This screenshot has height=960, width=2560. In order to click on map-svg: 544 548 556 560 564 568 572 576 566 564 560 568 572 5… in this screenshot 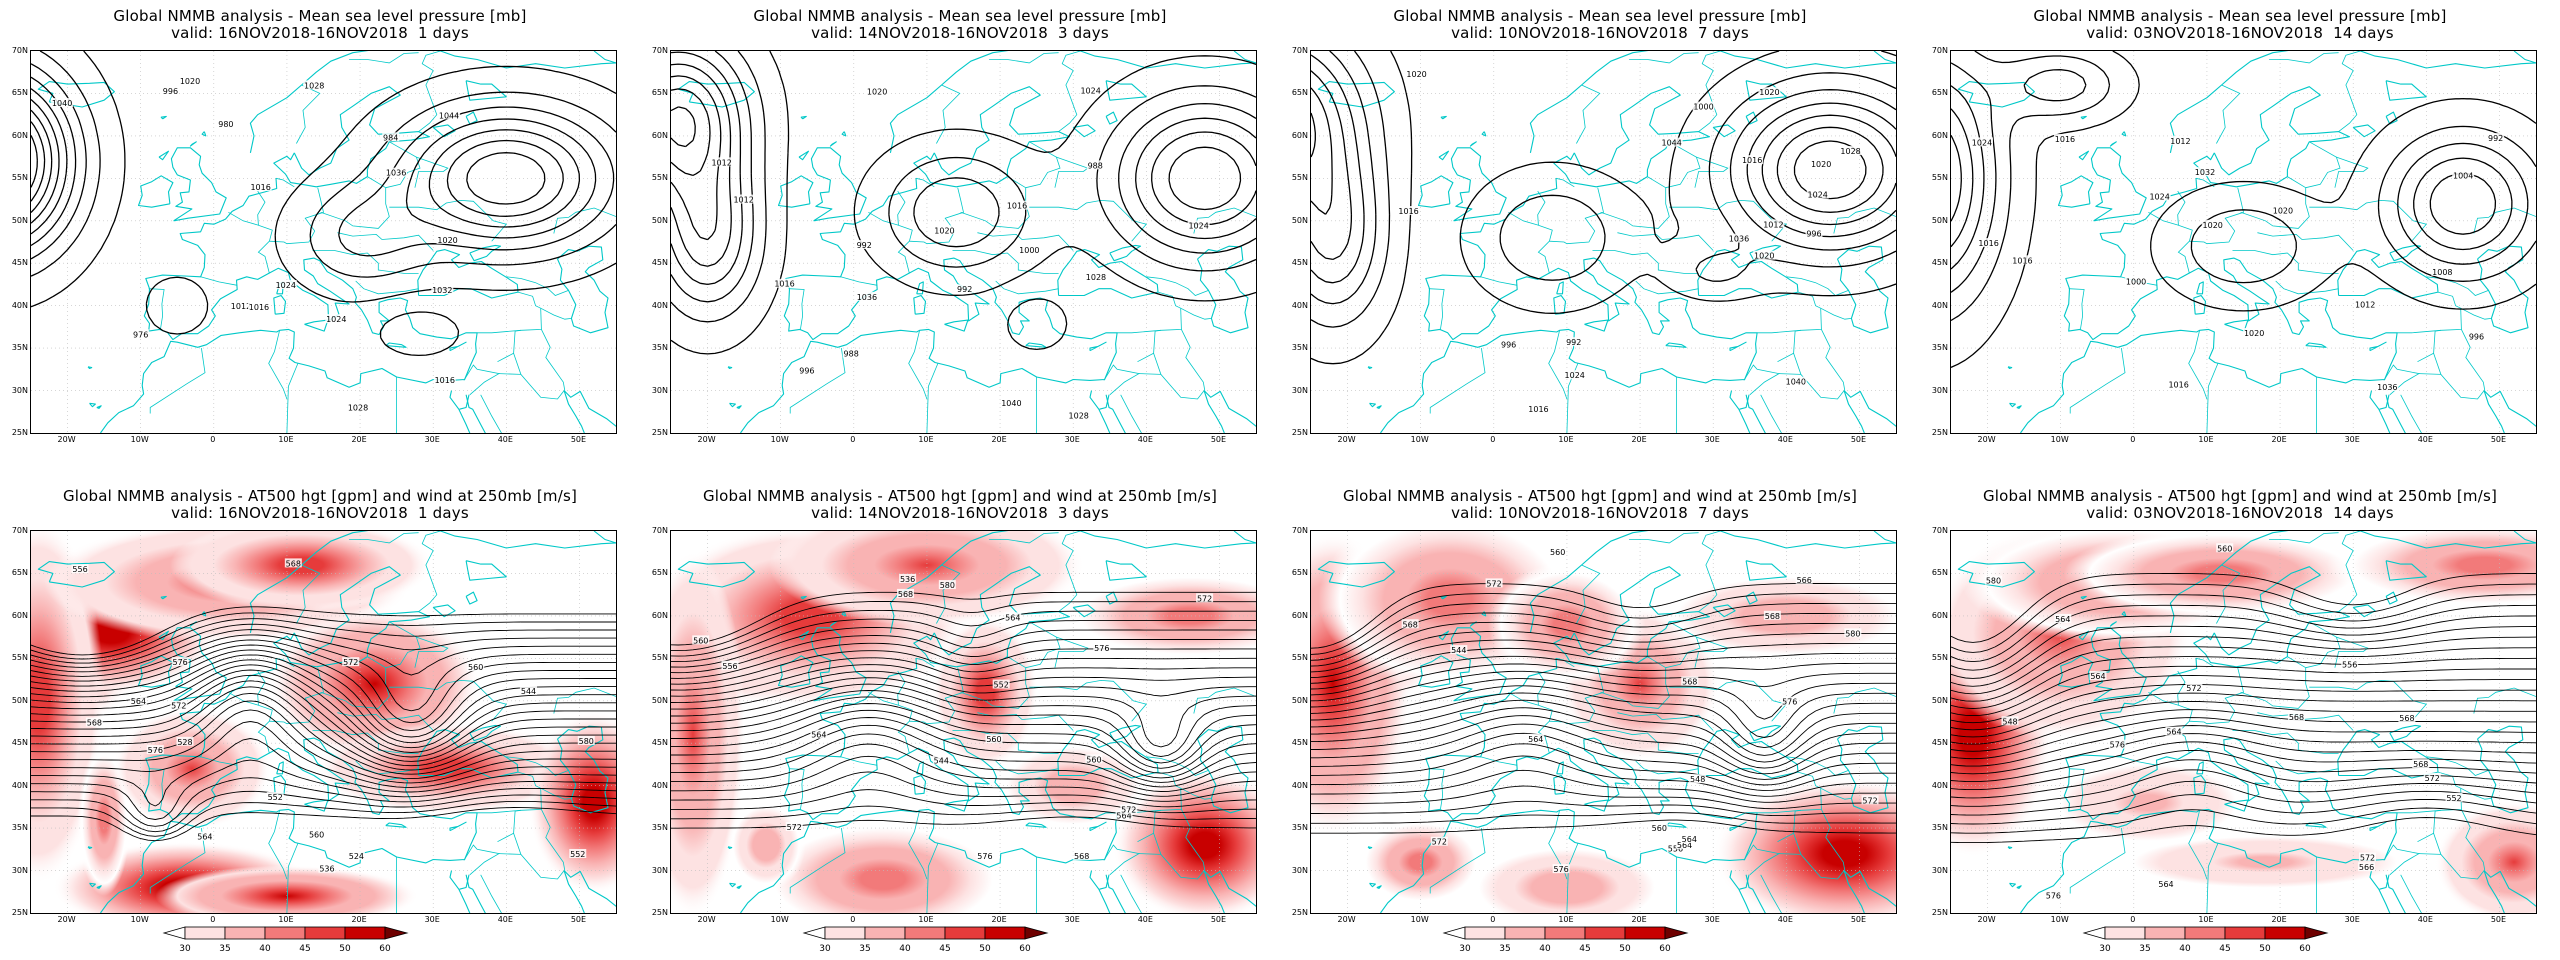, I will do `click(1603, 722)`.